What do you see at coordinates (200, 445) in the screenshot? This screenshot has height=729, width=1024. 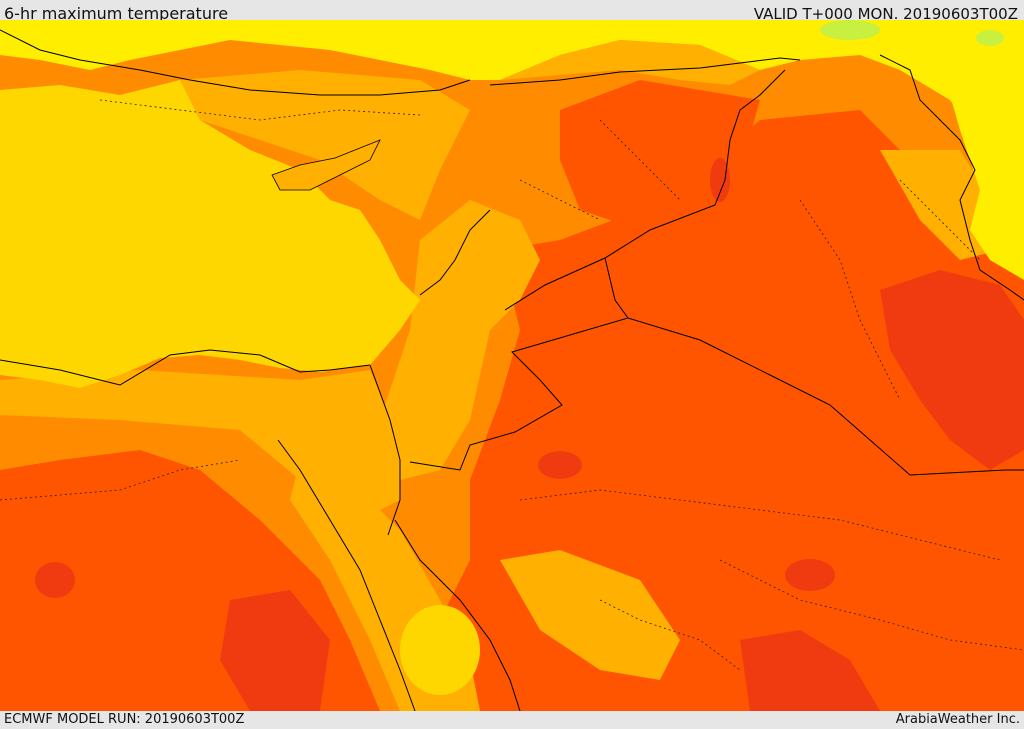 I see `amber-belt-egypt` at bounding box center [200, 445].